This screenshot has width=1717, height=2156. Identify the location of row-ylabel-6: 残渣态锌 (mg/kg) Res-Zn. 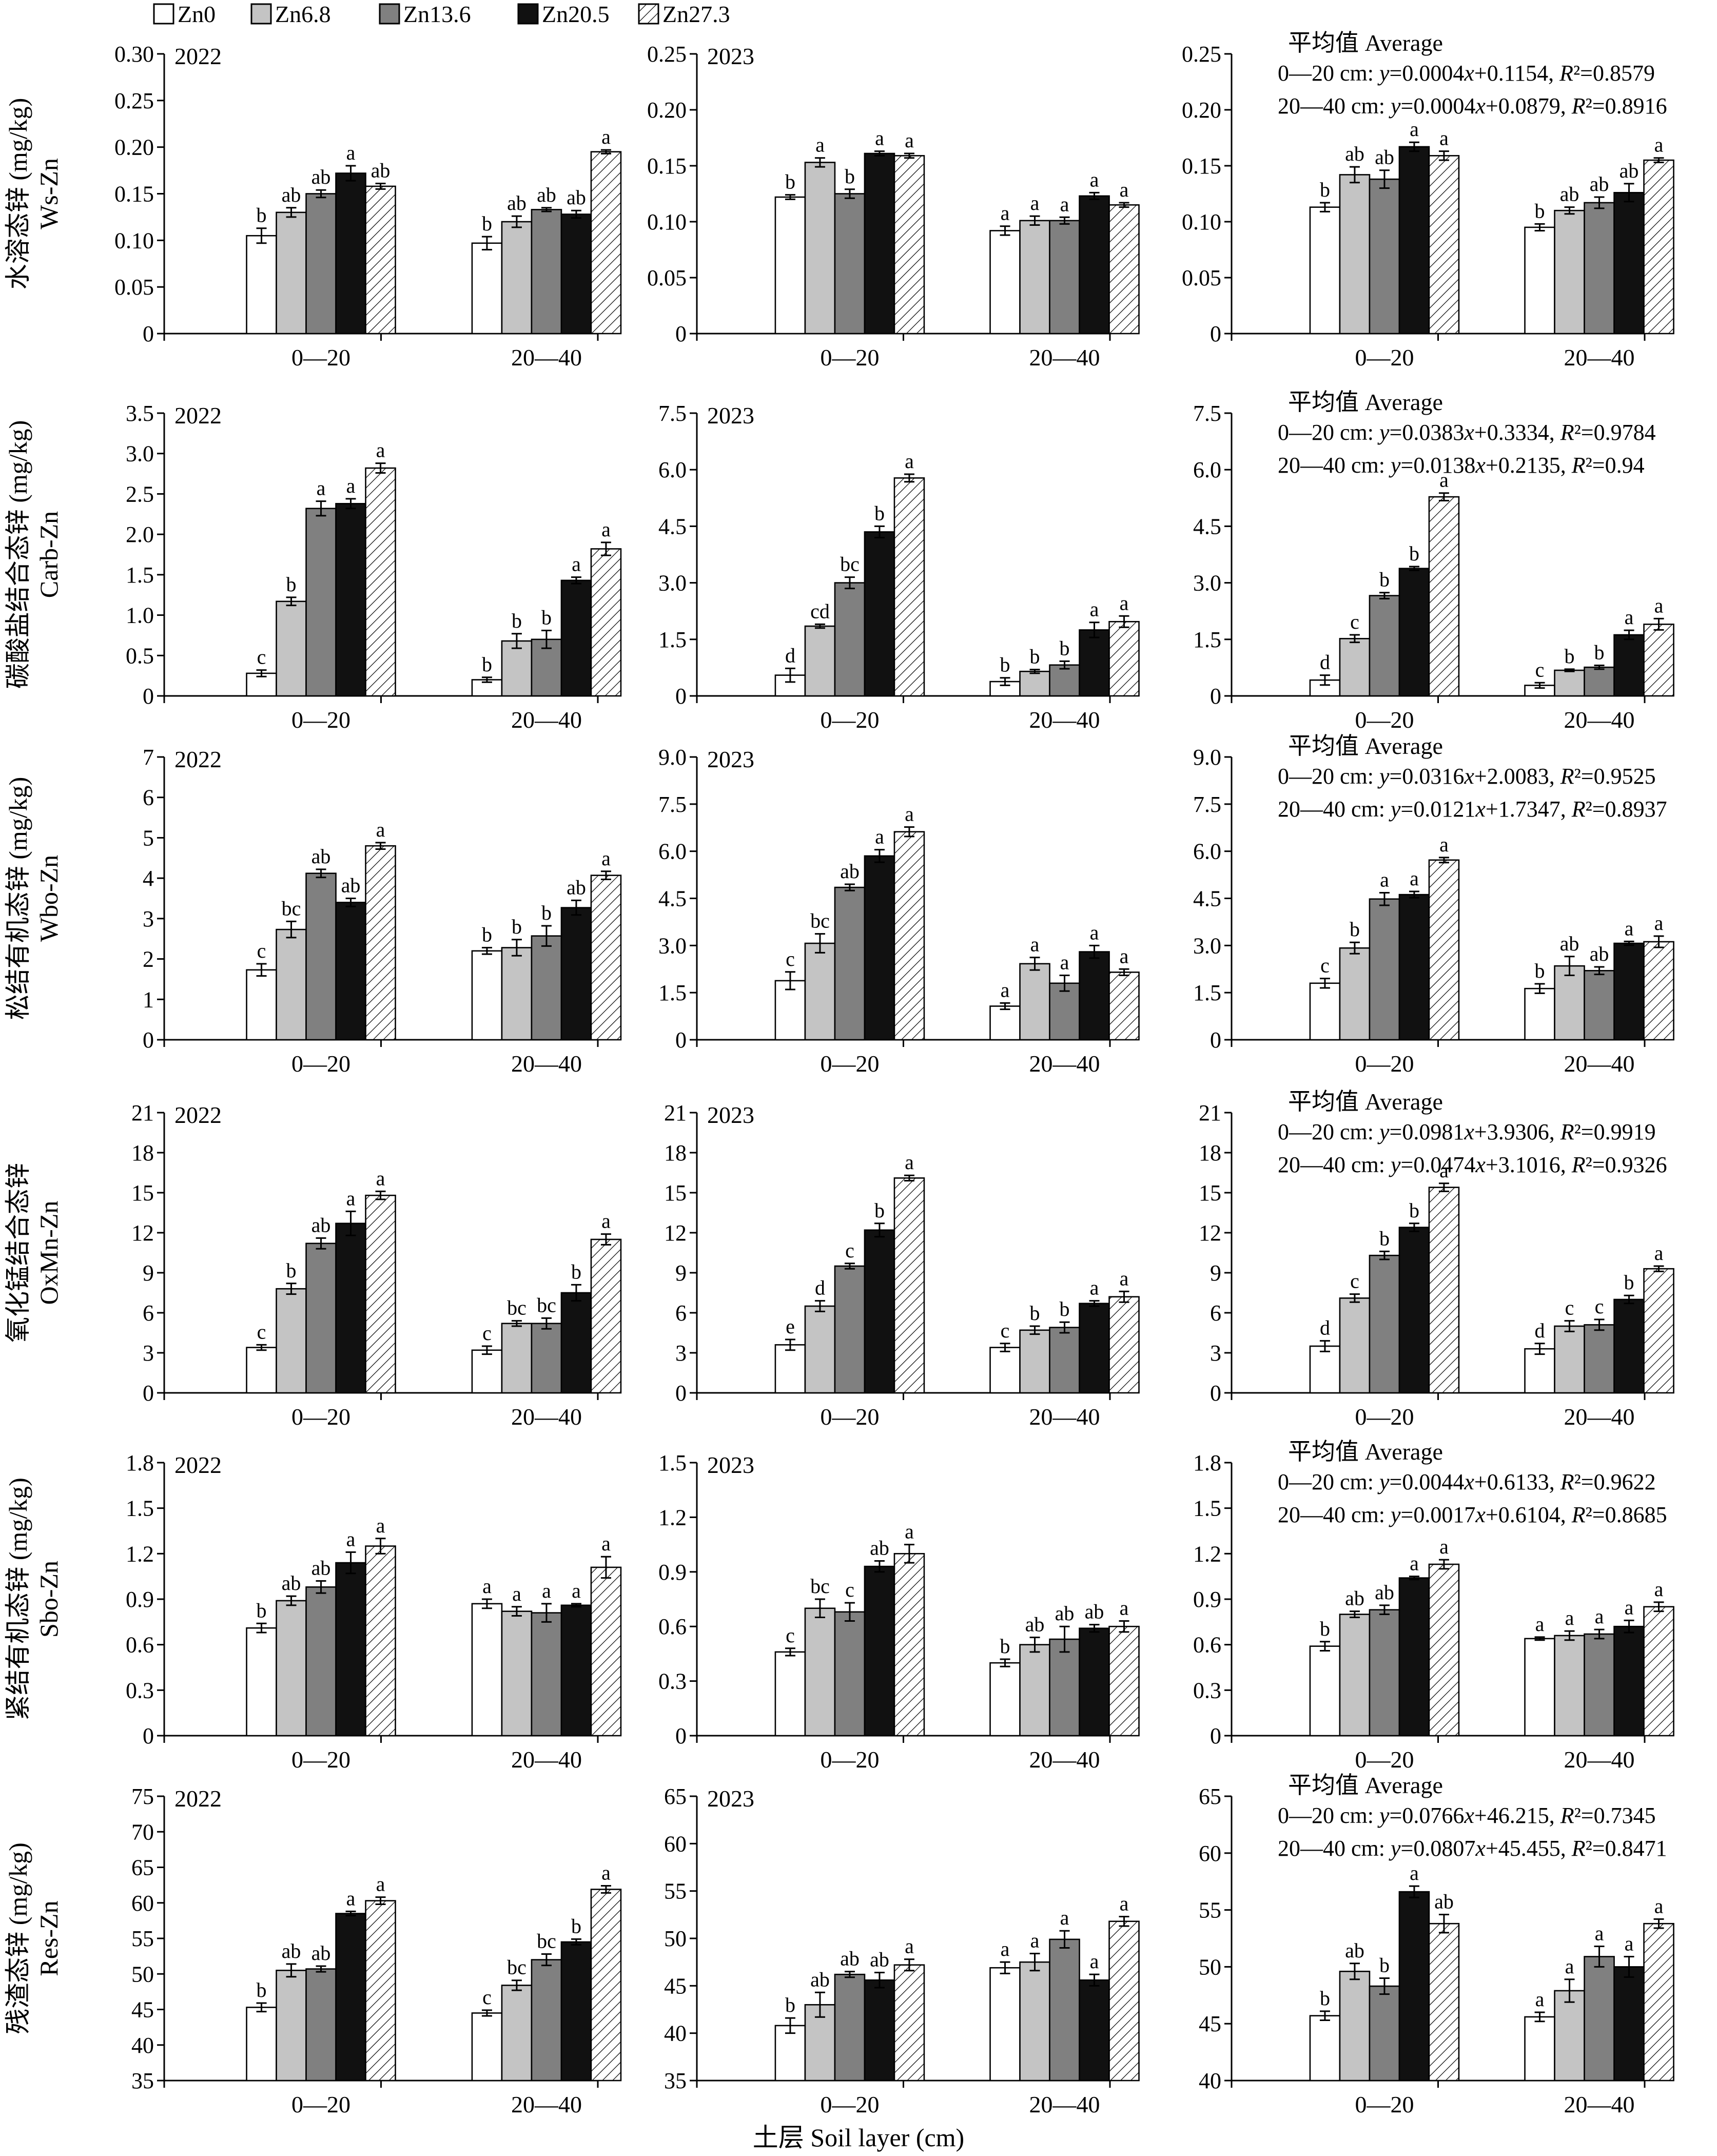
(33, 1938).